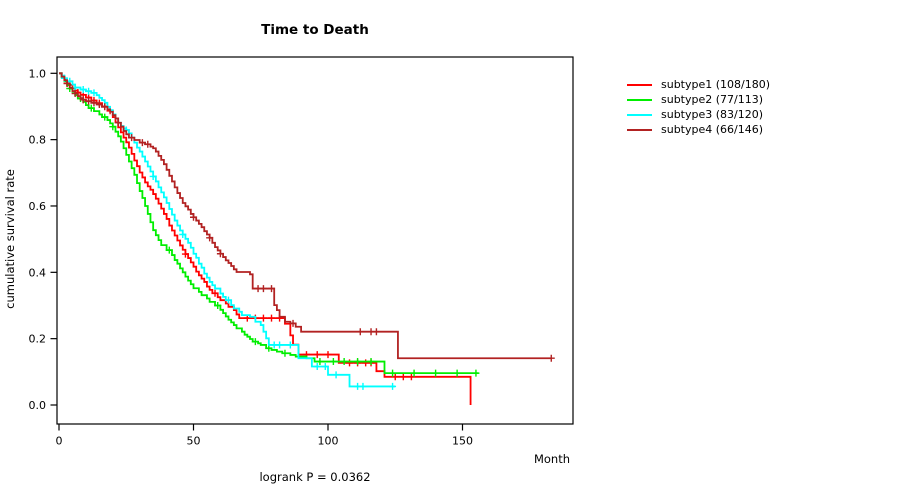  Describe the element at coordinates (10, 239) in the screenshot. I see `y-axis-label: cumulative survival rate` at that location.